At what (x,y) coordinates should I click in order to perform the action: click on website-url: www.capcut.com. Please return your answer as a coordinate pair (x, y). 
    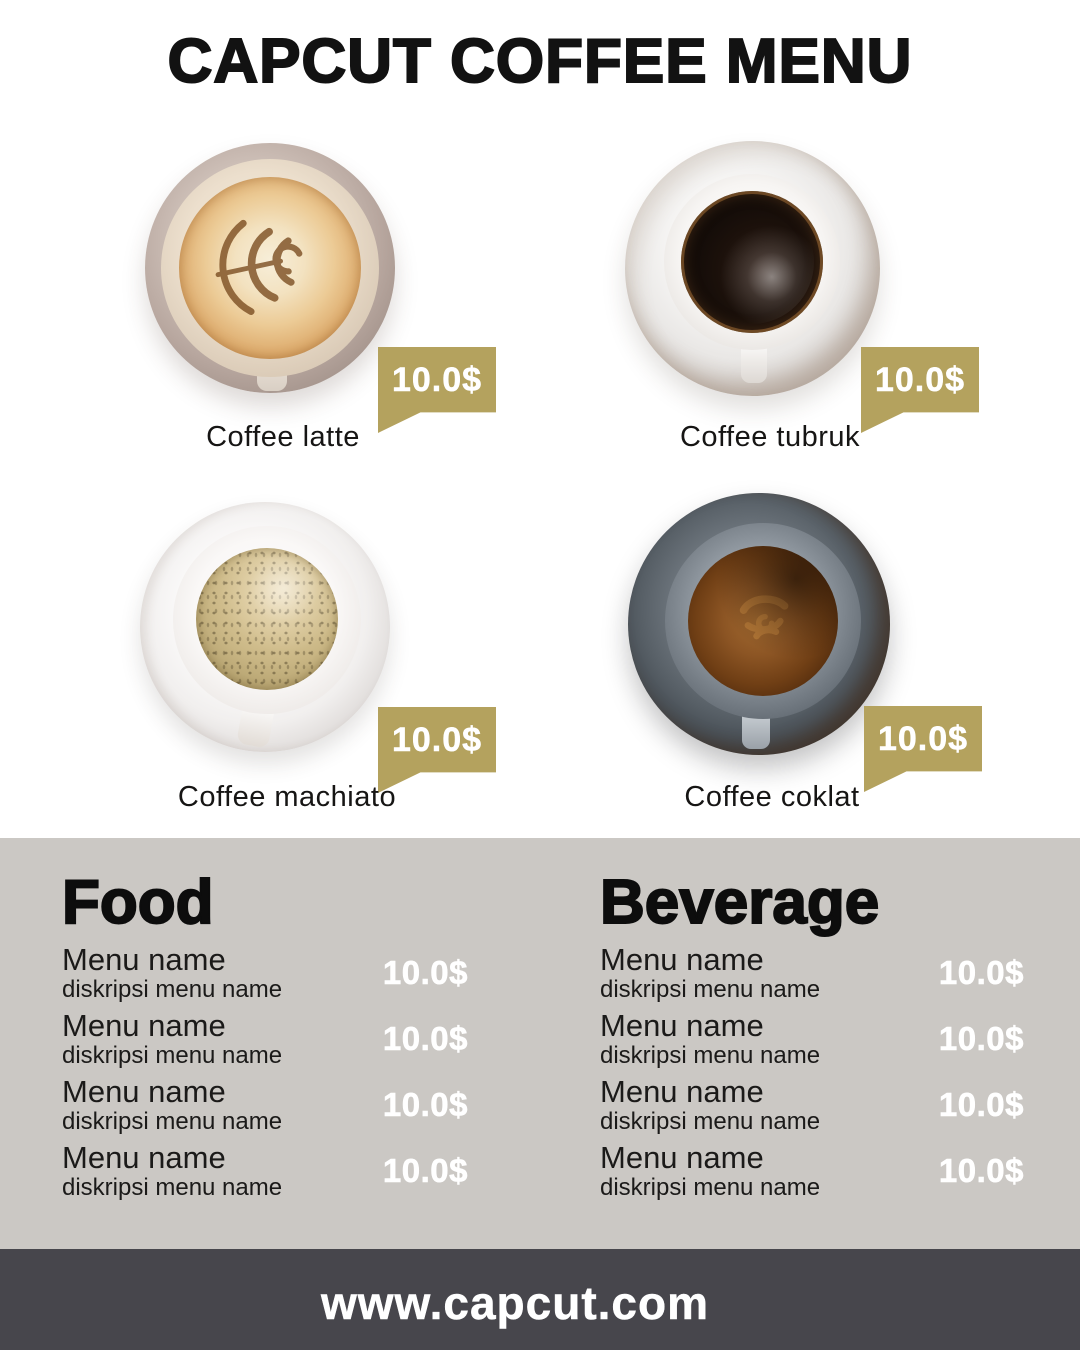
    Looking at the image, I should click on (515, 1302).